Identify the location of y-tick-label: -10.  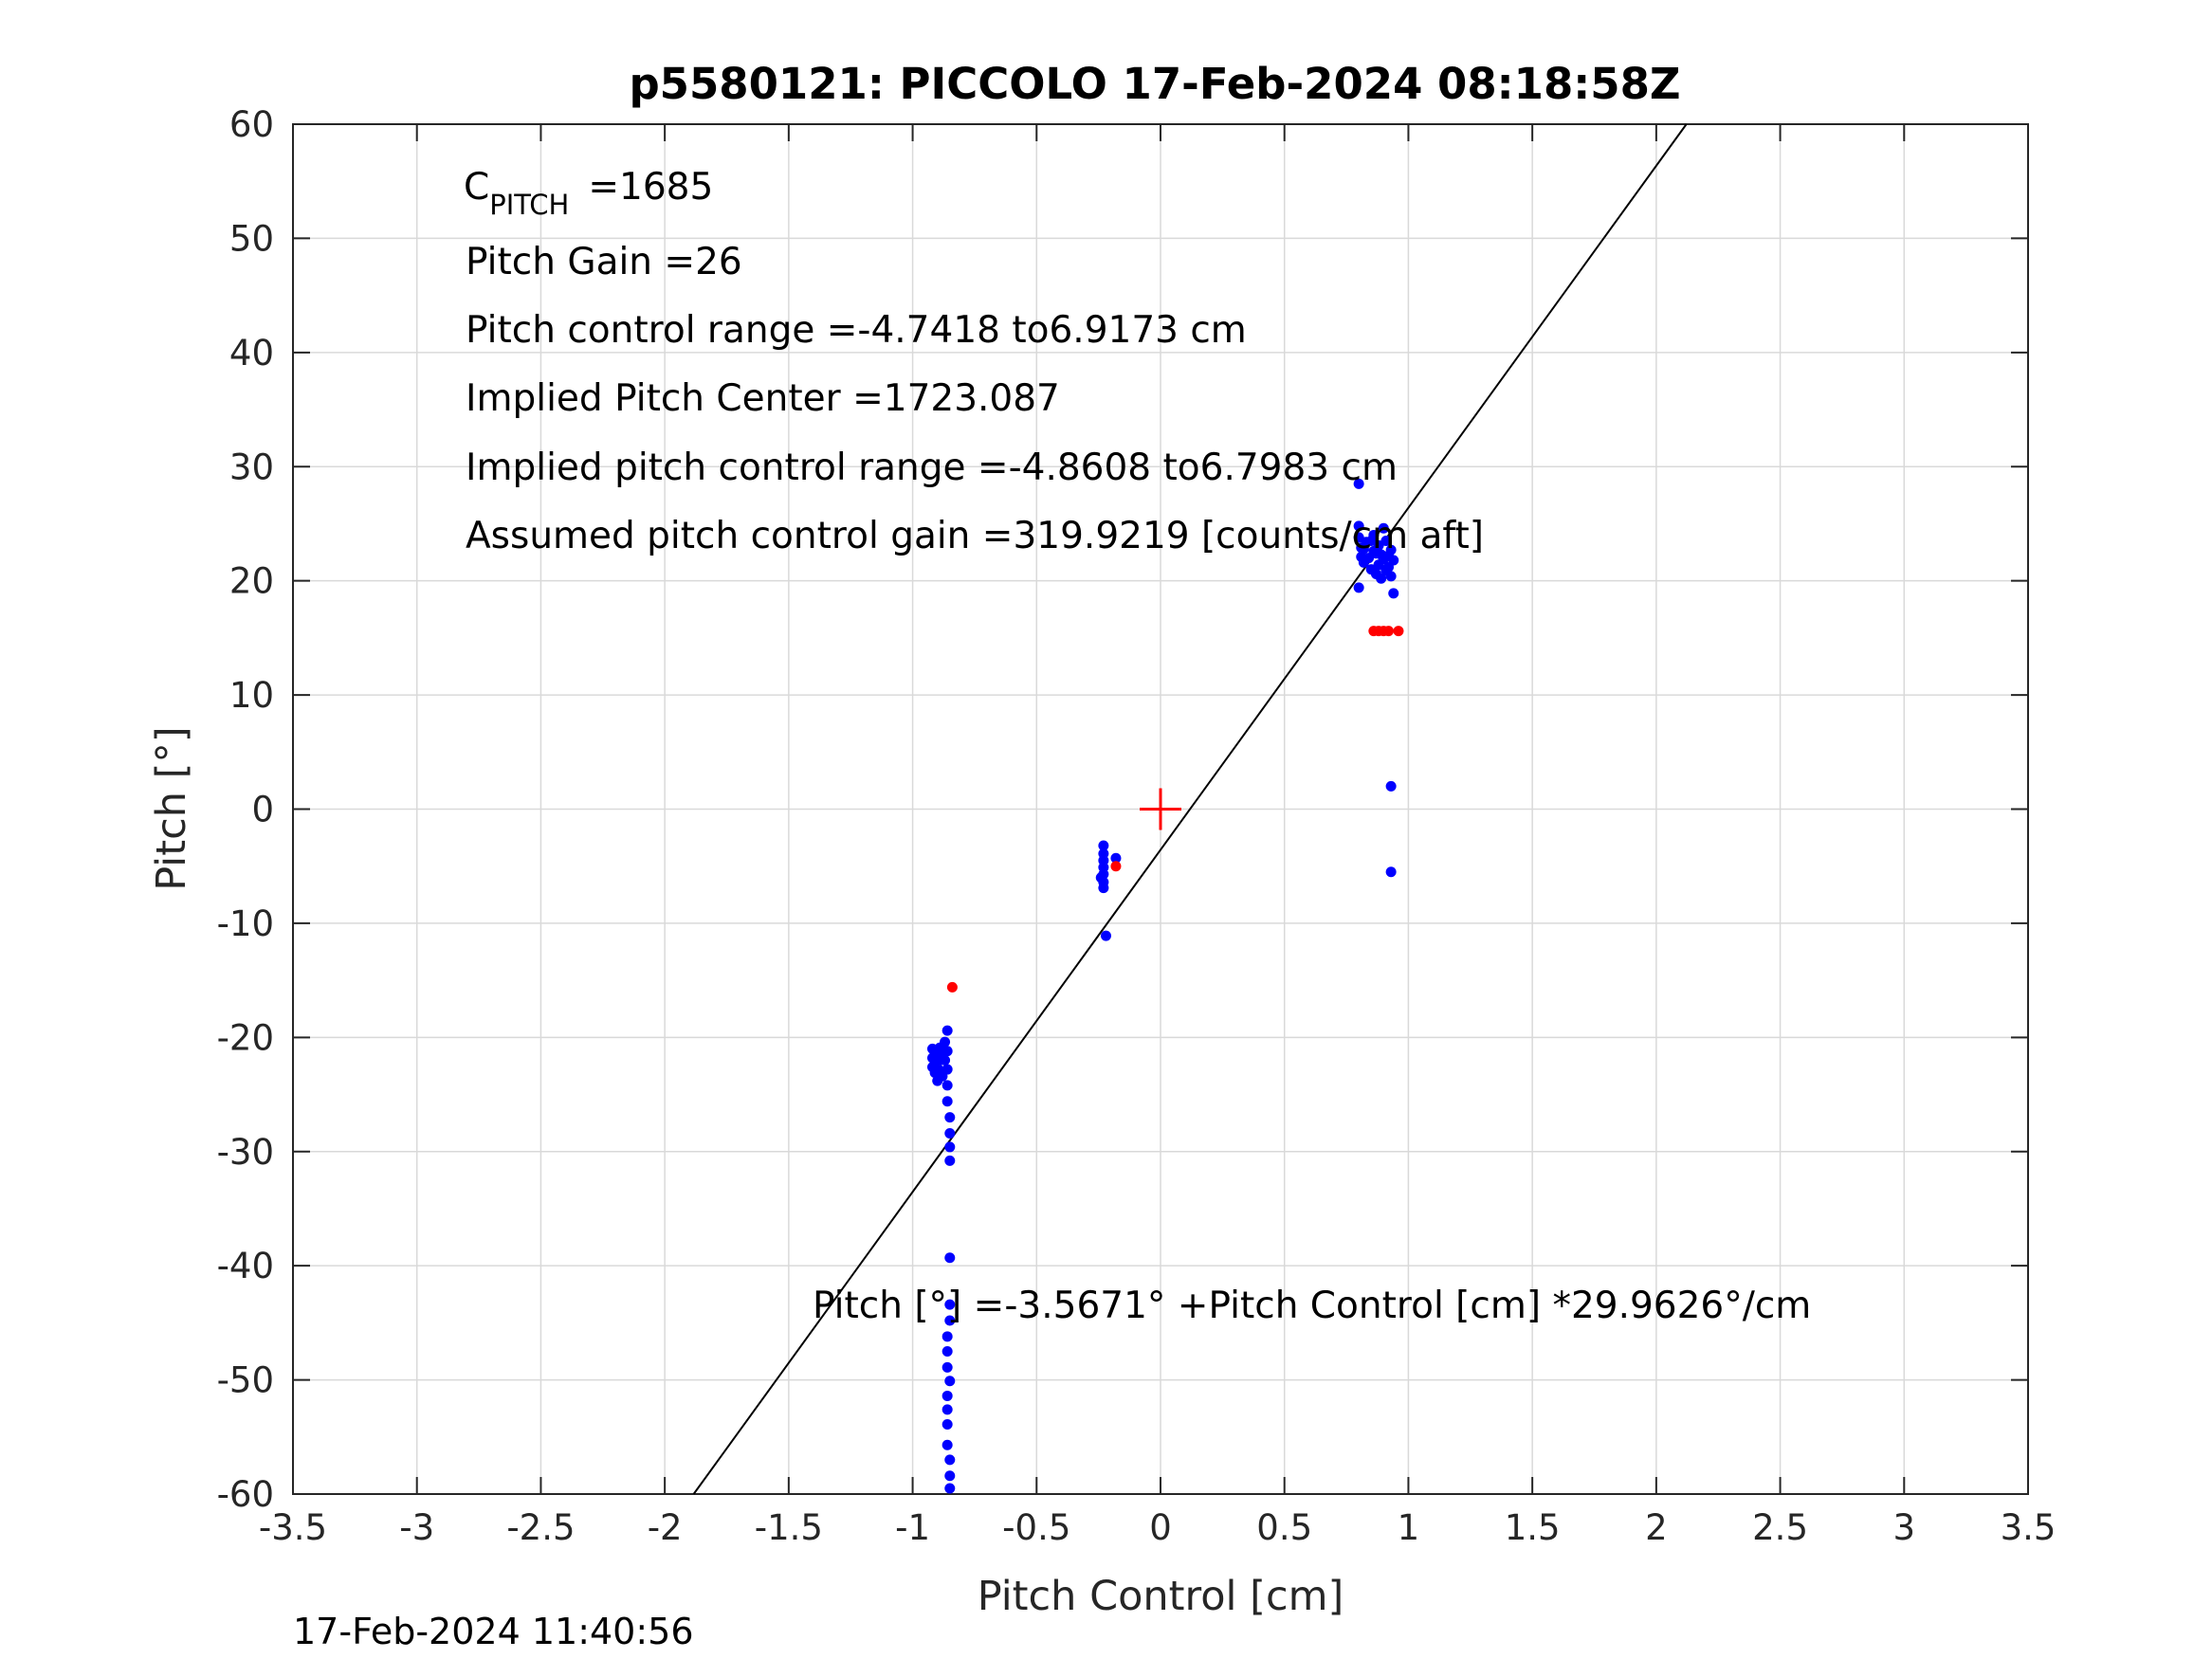
(245, 923).